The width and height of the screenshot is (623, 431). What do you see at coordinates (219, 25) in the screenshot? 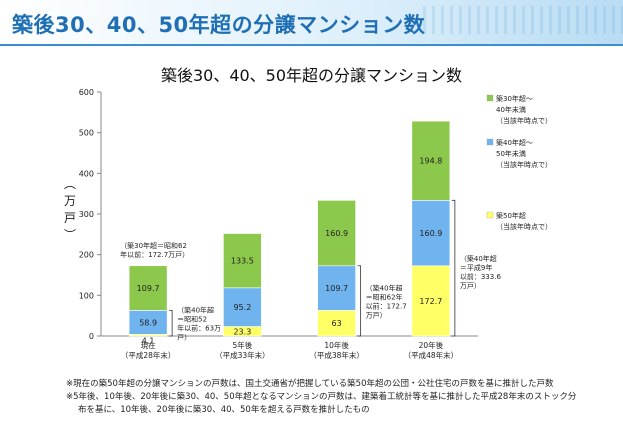
I see `page-title: 築後30、40、50年超の分譲マンション数` at bounding box center [219, 25].